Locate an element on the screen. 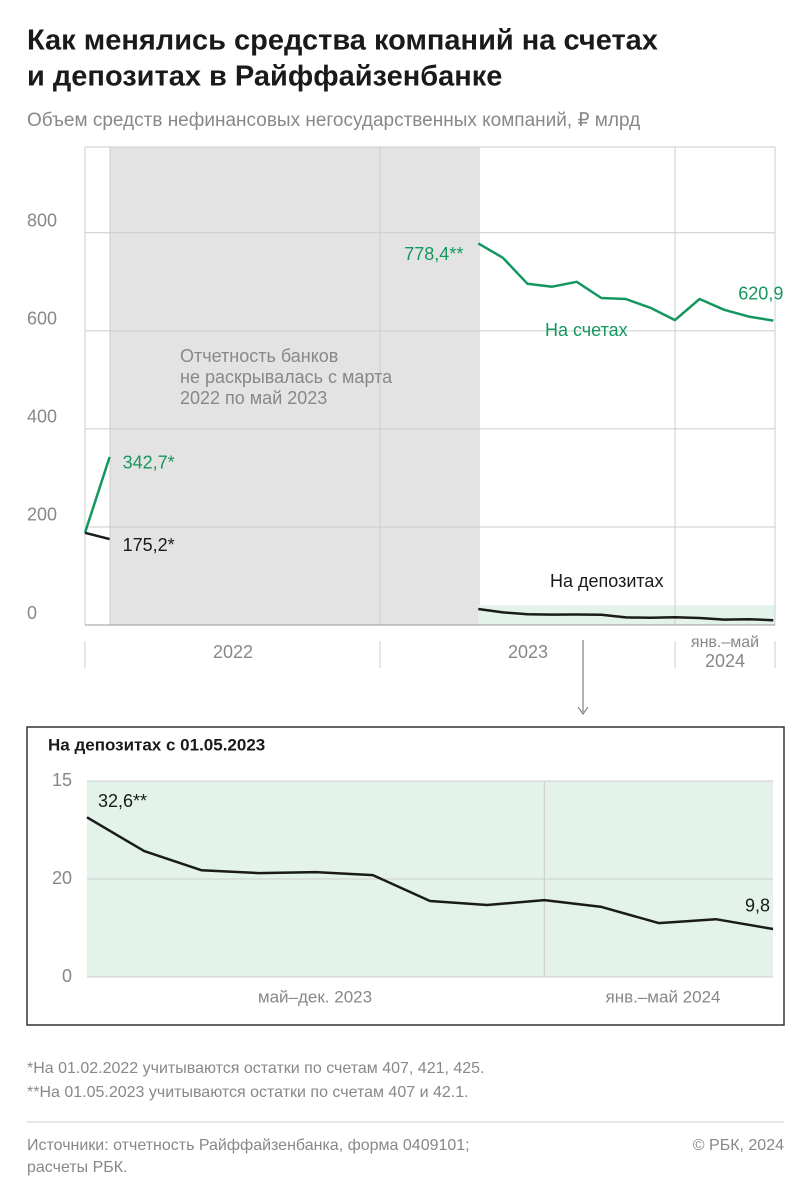 Image resolution: width=811 pixels, height=1200 pixels. y-tick-label: 800 is located at coordinates (42, 221).